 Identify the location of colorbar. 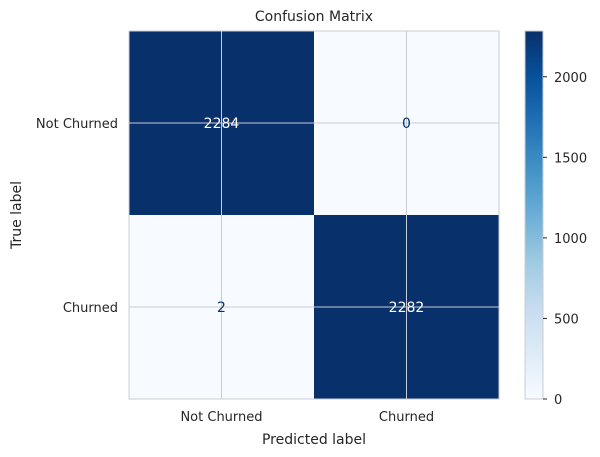
(534, 215).